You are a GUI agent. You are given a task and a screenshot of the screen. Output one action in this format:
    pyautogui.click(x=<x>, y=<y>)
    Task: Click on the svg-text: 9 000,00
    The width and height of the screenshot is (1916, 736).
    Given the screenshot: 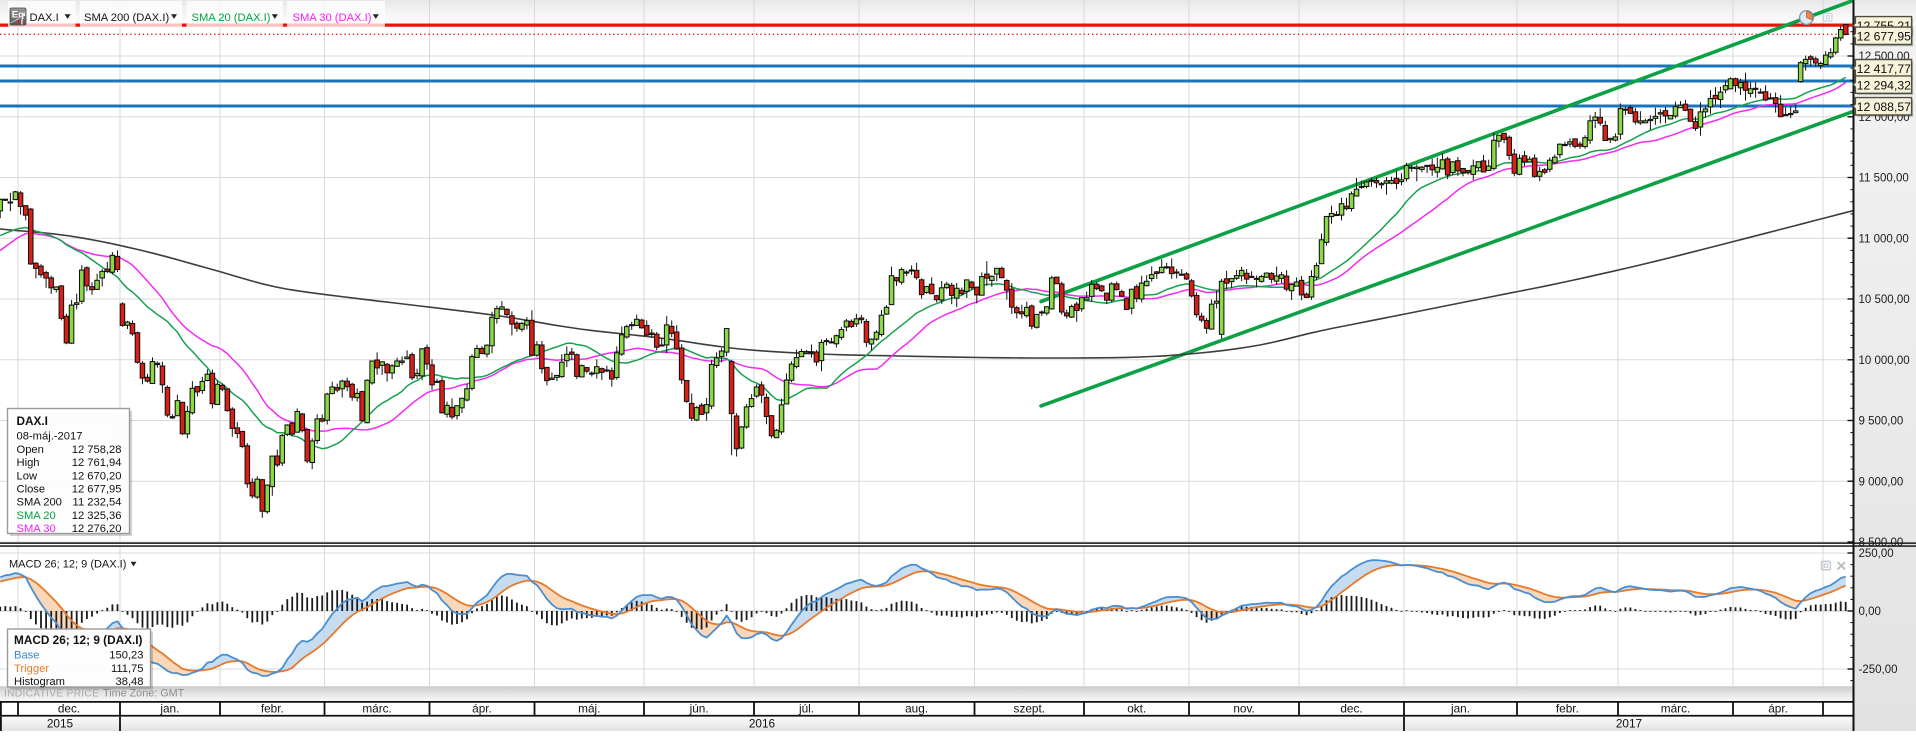 What is the action you would take?
    pyautogui.click(x=1881, y=482)
    